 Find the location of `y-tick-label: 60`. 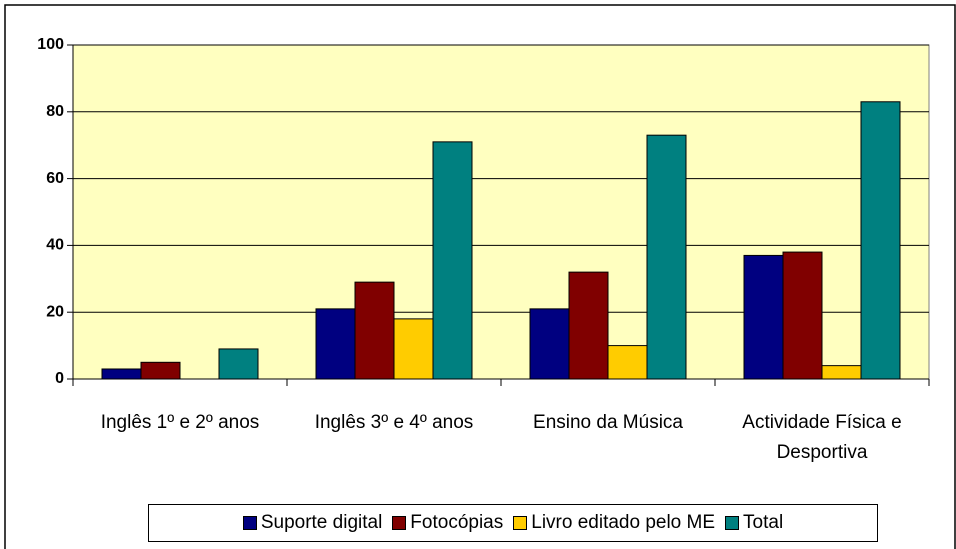

y-tick-label: 60 is located at coordinates (55, 178).